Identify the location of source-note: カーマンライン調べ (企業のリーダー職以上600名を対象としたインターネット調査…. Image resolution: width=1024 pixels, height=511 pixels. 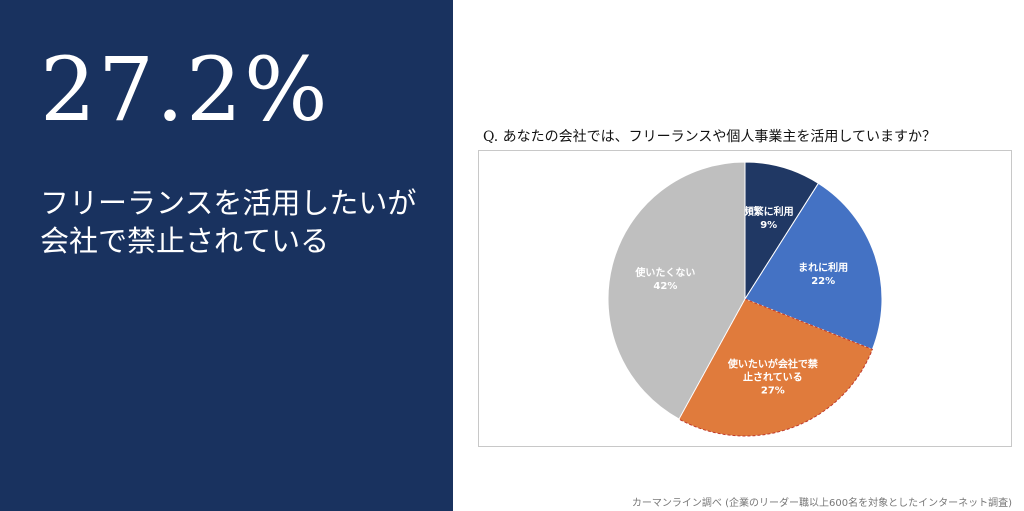
(821, 503).